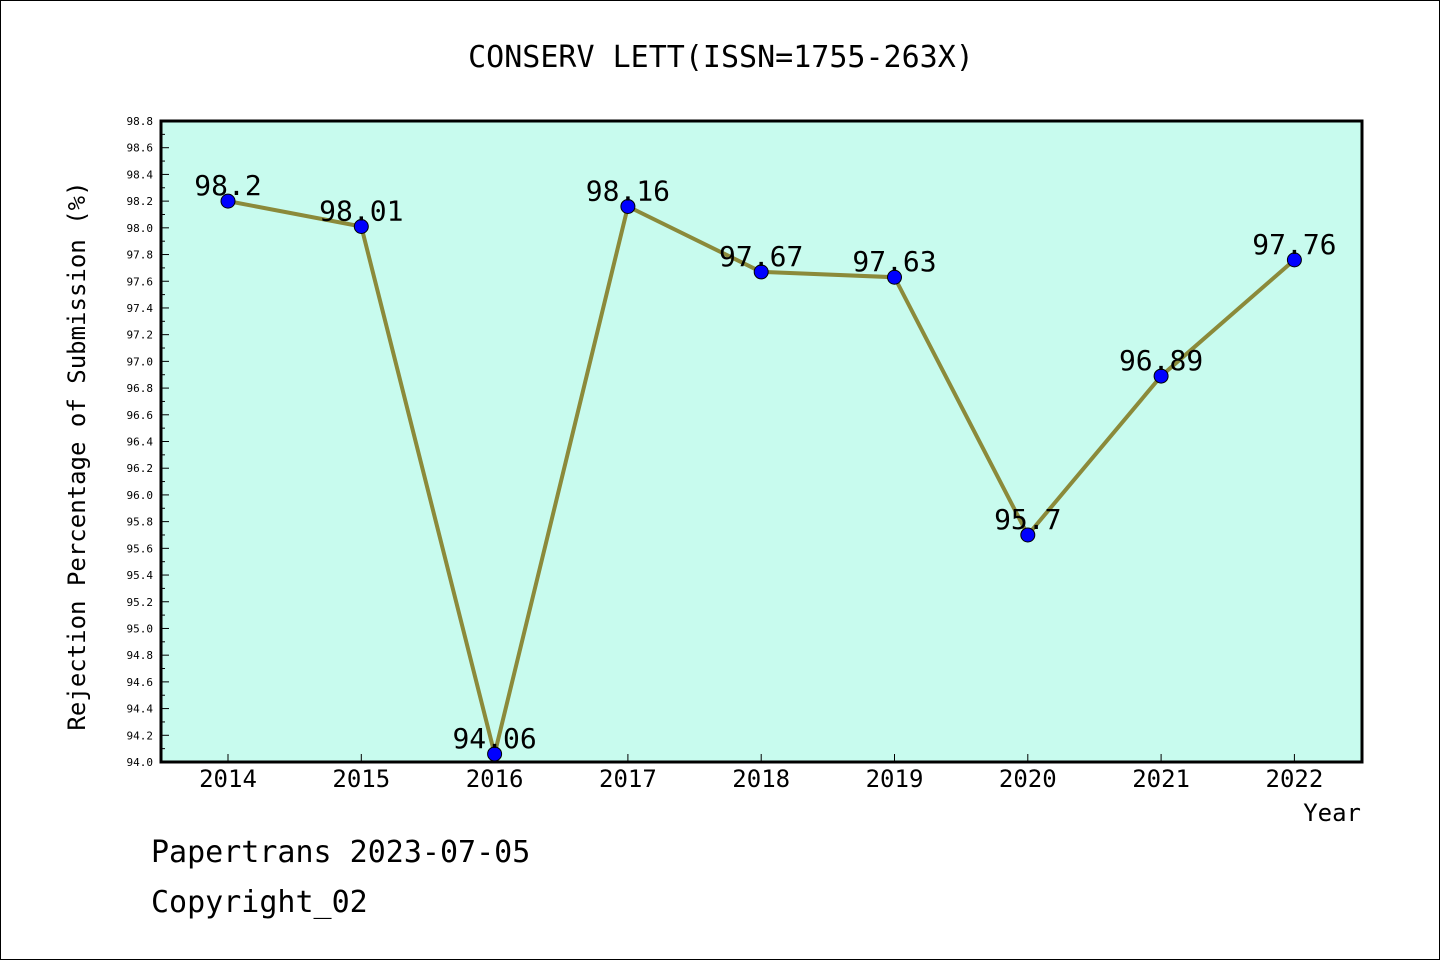 This screenshot has height=961, width=1440. What do you see at coordinates (140, 442) in the screenshot?
I see `y-tick-label: 96.4` at bounding box center [140, 442].